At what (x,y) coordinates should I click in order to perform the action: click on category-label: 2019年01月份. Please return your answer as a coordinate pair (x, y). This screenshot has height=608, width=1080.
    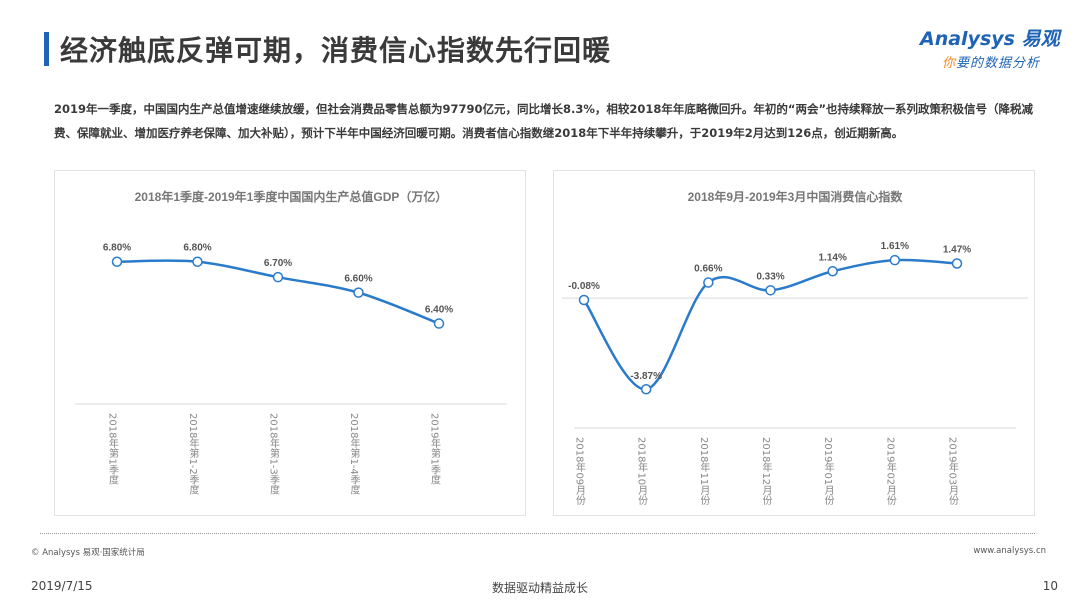
    Looking at the image, I should click on (828, 471).